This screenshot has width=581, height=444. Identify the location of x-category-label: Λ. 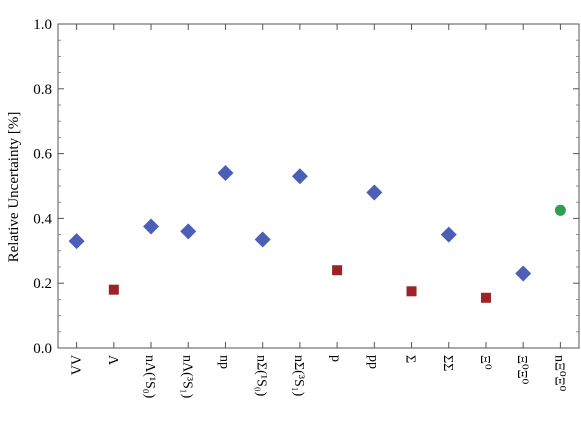
(112, 360).